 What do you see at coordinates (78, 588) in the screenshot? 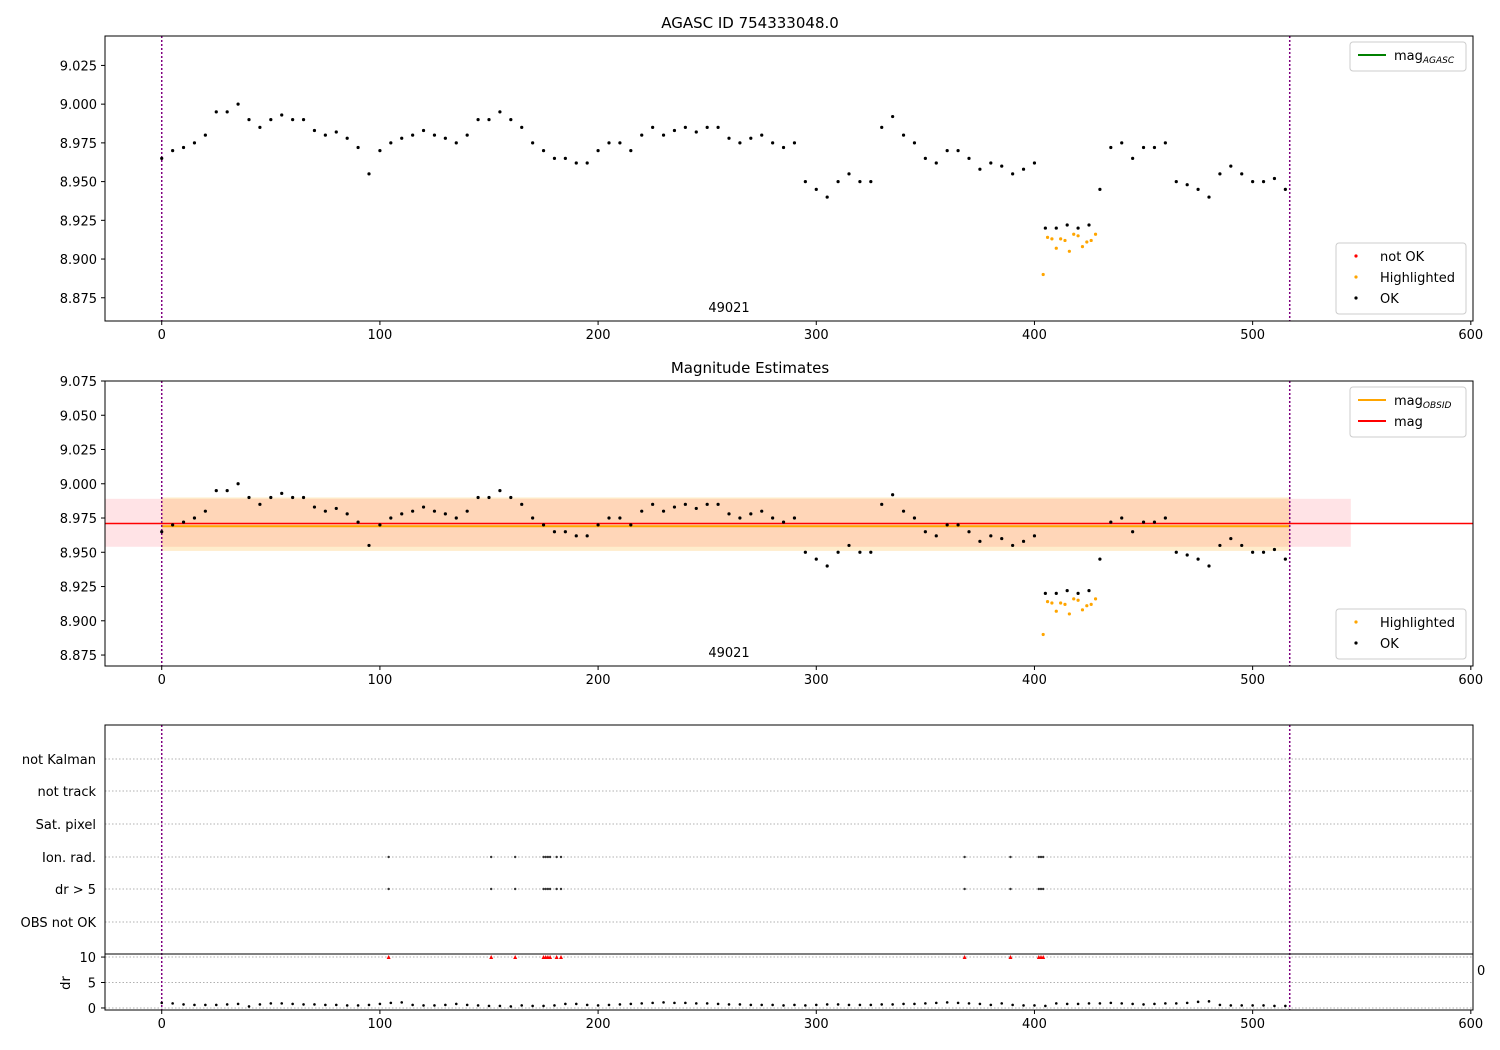
I see `y-tick-label: 8.925` at bounding box center [78, 588].